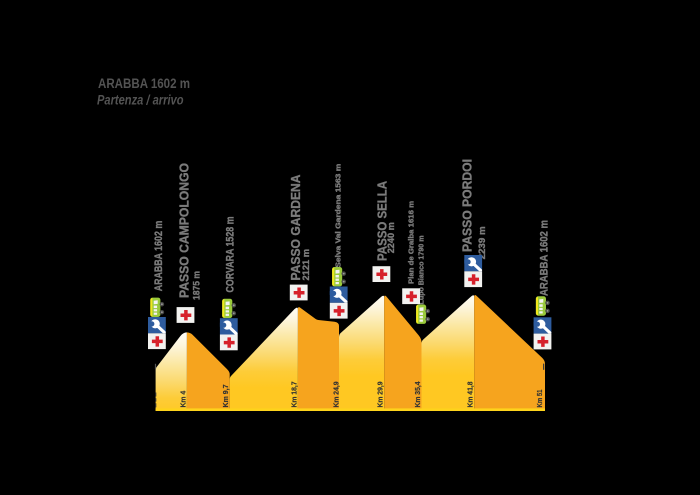 The width and height of the screenshot is (700, 495). What do you see at coordinates (295, 227) in the screenshot?
I see `svg-text: PASSO GARDENA` at bounding box center [295, 227].